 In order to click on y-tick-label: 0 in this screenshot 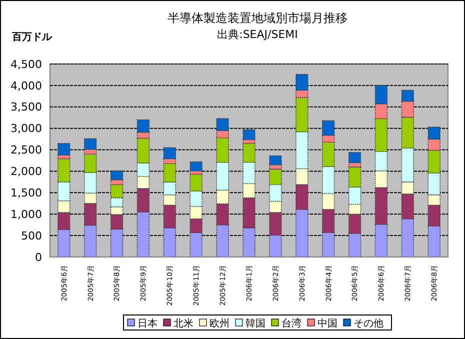, I will do `click(38, 257)`.